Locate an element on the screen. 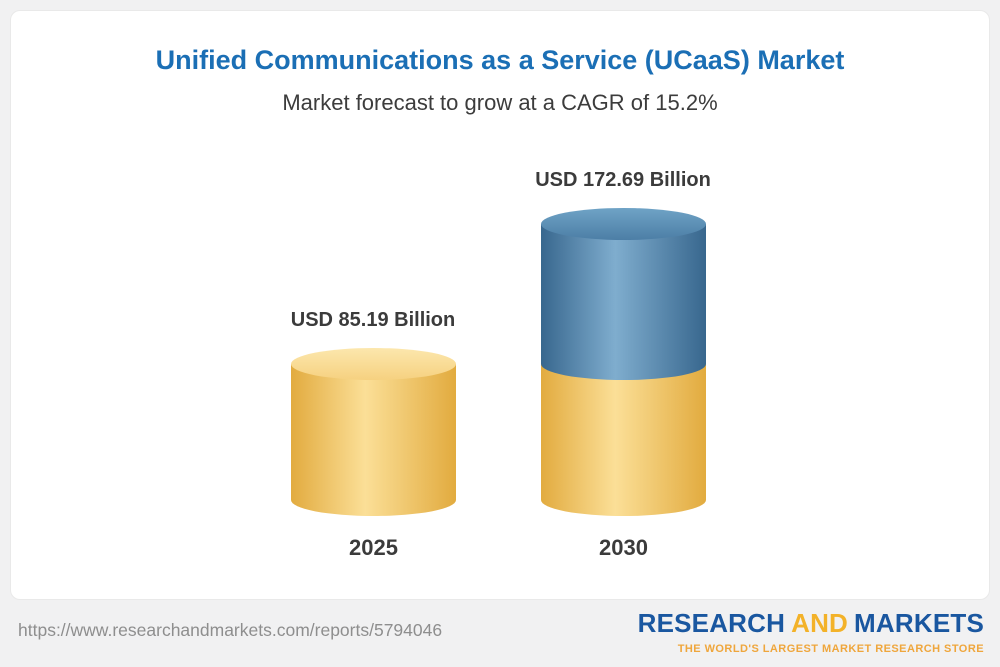 The image size is (1000, 667). cylinder-segment-base-portion is located at coordinates (623, 439).